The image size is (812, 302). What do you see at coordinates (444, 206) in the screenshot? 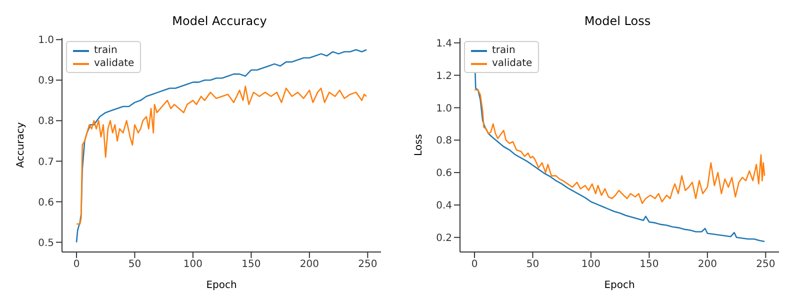
I see `y-tick-label: 0.4` at bounding box center [444, 206].